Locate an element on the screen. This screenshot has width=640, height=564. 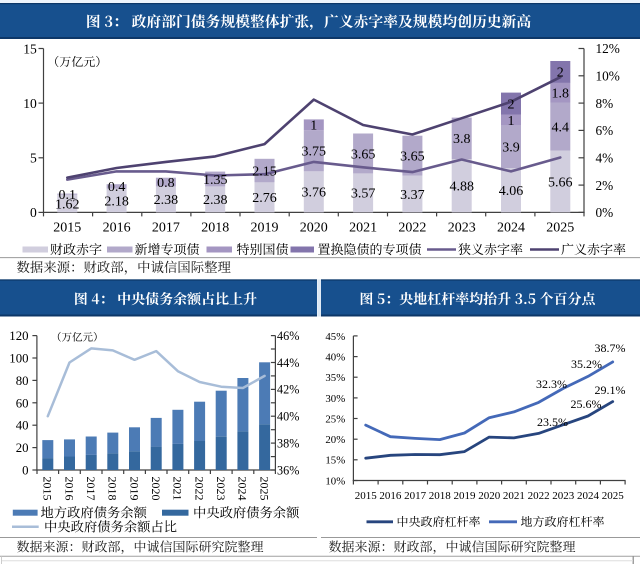
svg-text: 8% is located at coordinates (605, 103).